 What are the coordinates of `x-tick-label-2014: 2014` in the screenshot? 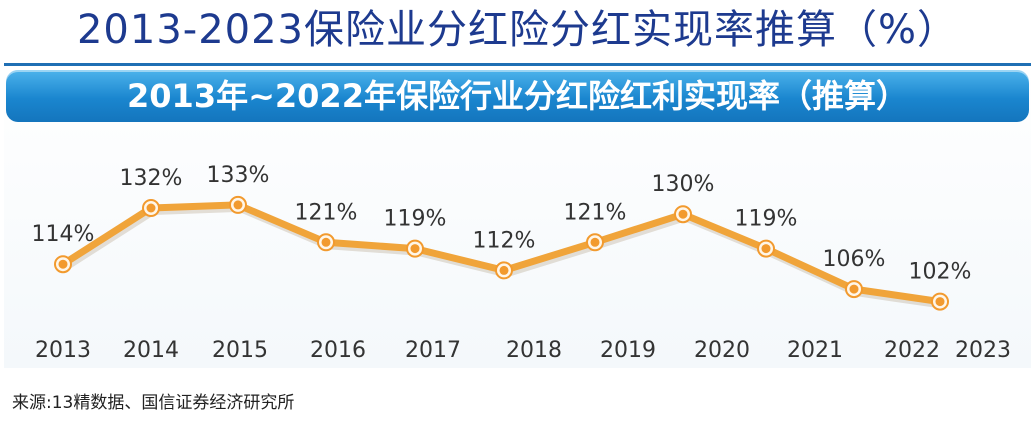 It's located at (151, 350).